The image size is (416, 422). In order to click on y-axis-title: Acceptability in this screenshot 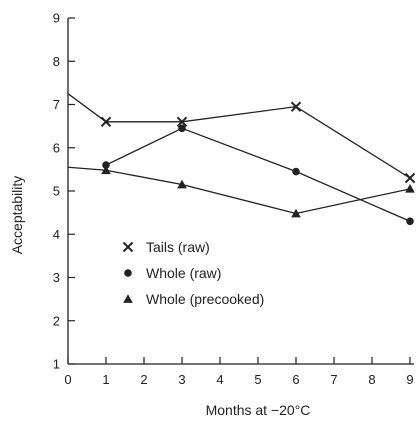, I will do `click(17, 215)`.